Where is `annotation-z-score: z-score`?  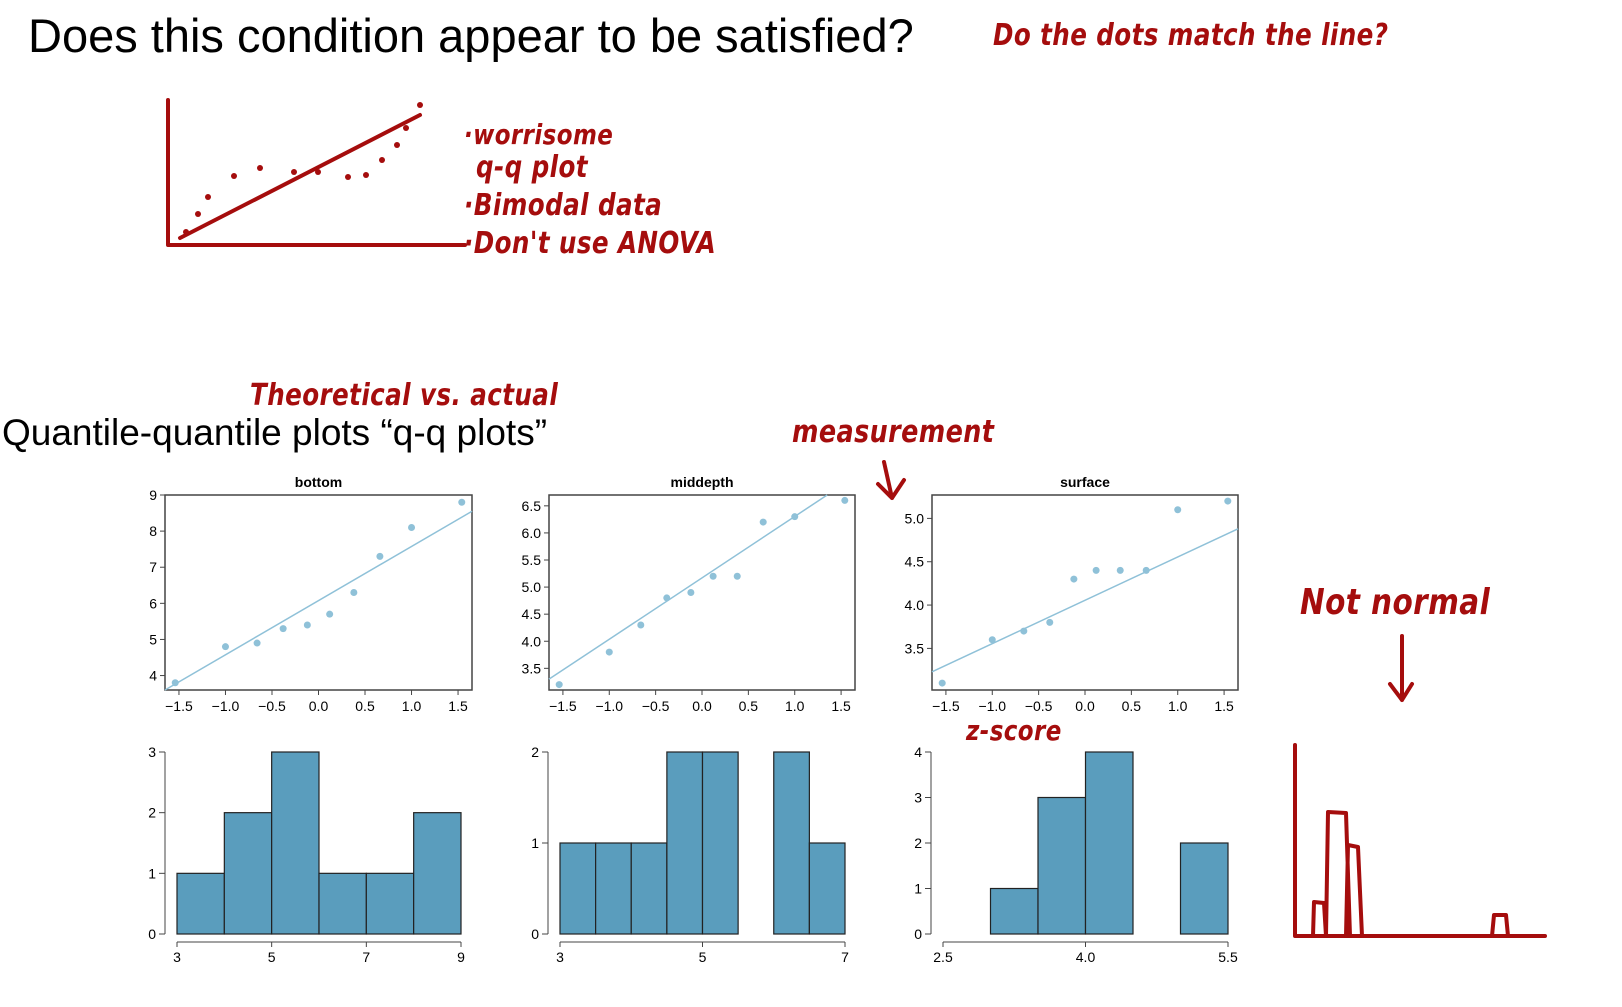
annotation-z-score: z-score is located at coordinates (1014, 730).